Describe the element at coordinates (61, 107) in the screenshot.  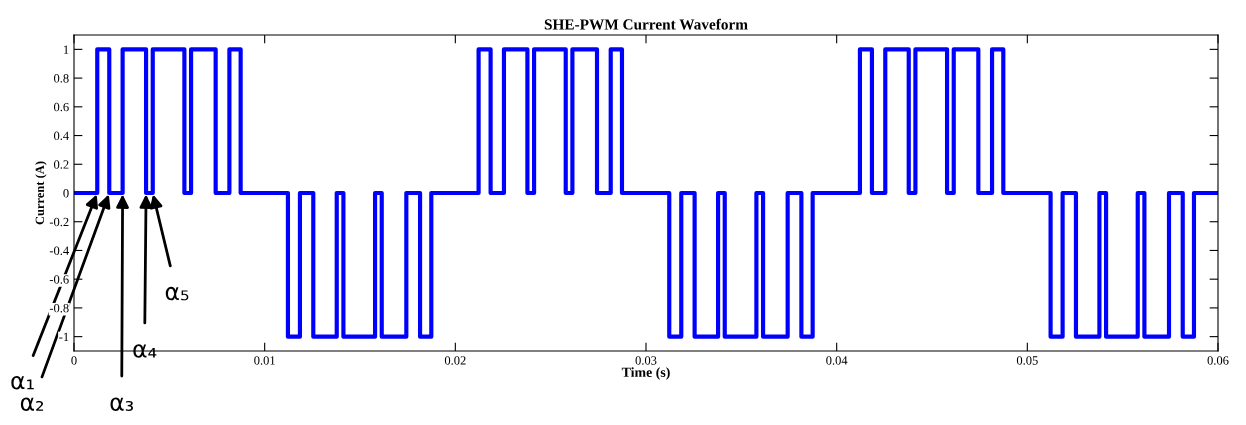
I see `y-tick-label: 0.6` at that location.